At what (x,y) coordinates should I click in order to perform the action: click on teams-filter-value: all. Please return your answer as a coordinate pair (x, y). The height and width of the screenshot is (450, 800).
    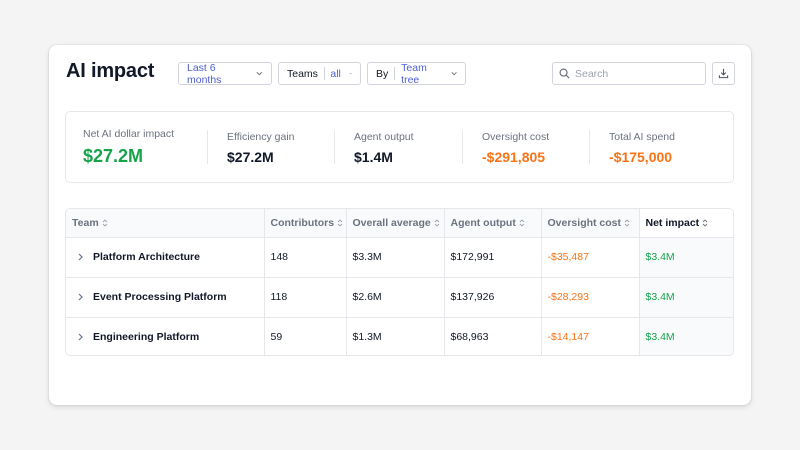
    Looking at the image, I should click on (335, 73).